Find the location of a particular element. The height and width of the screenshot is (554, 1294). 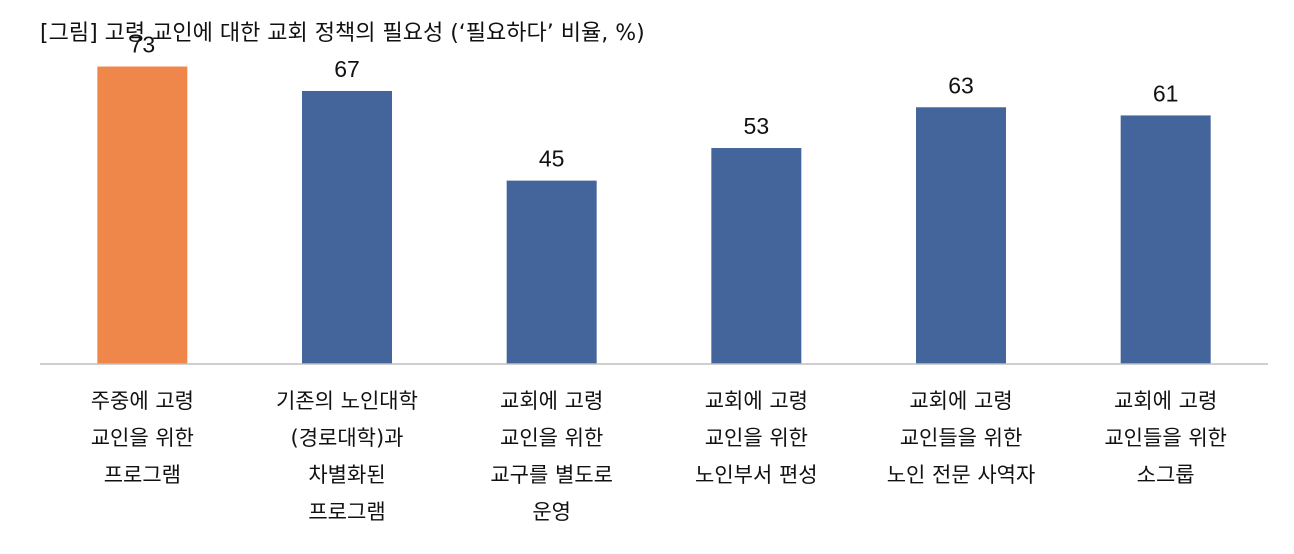

category-label-line: 노인 전문 사역자 is located at coordinates (961, 475).